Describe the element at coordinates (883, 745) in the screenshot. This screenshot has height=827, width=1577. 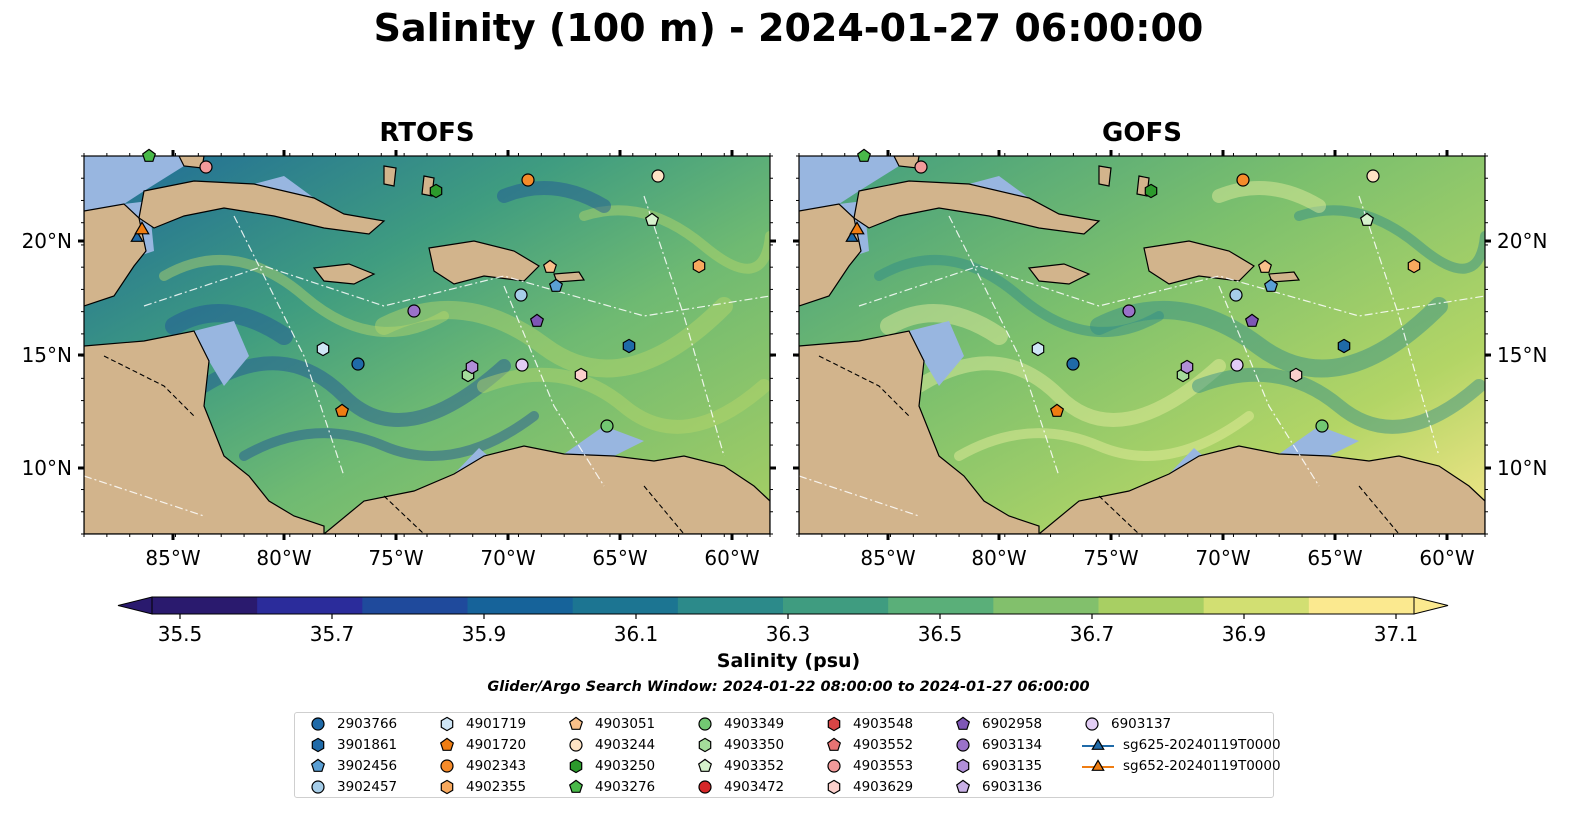
I see `legend-label: 4903552` at that location.